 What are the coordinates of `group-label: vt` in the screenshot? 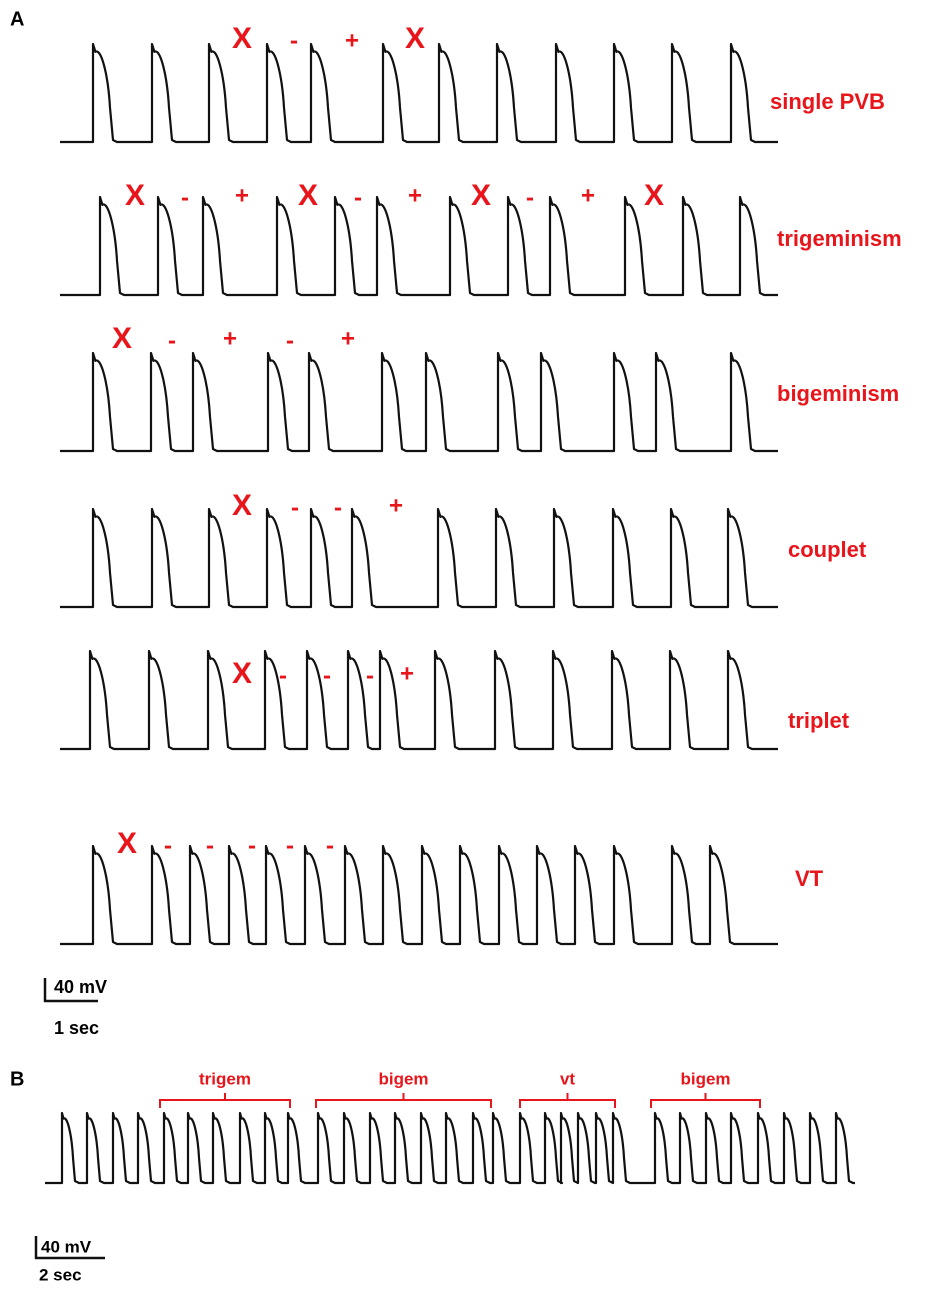 It's located at (567, 1078).